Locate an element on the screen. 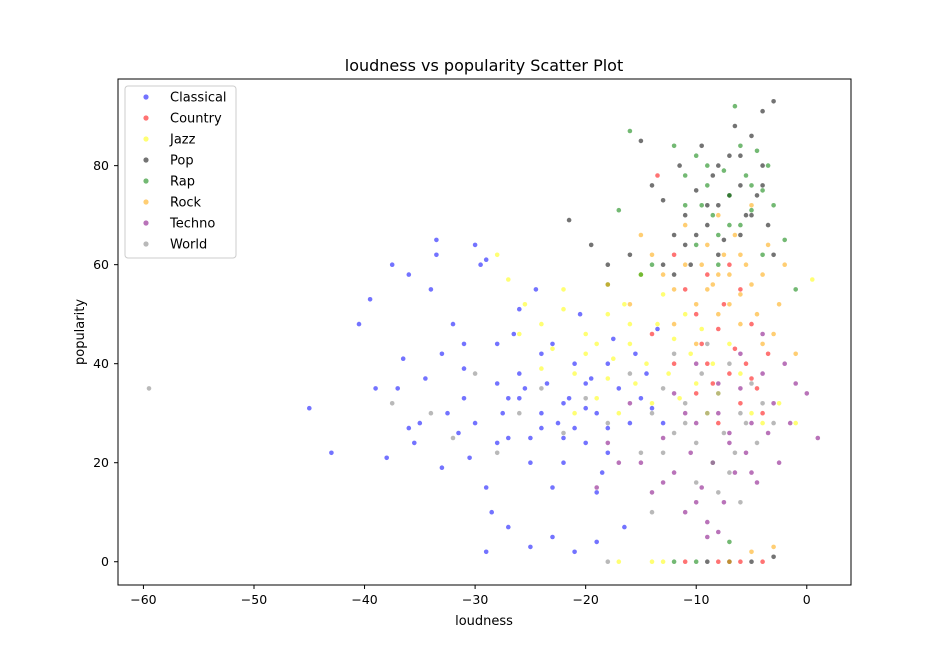 This screenshot has height=661, width=946. legend-marker-techno is located at coordinates (146, 223).